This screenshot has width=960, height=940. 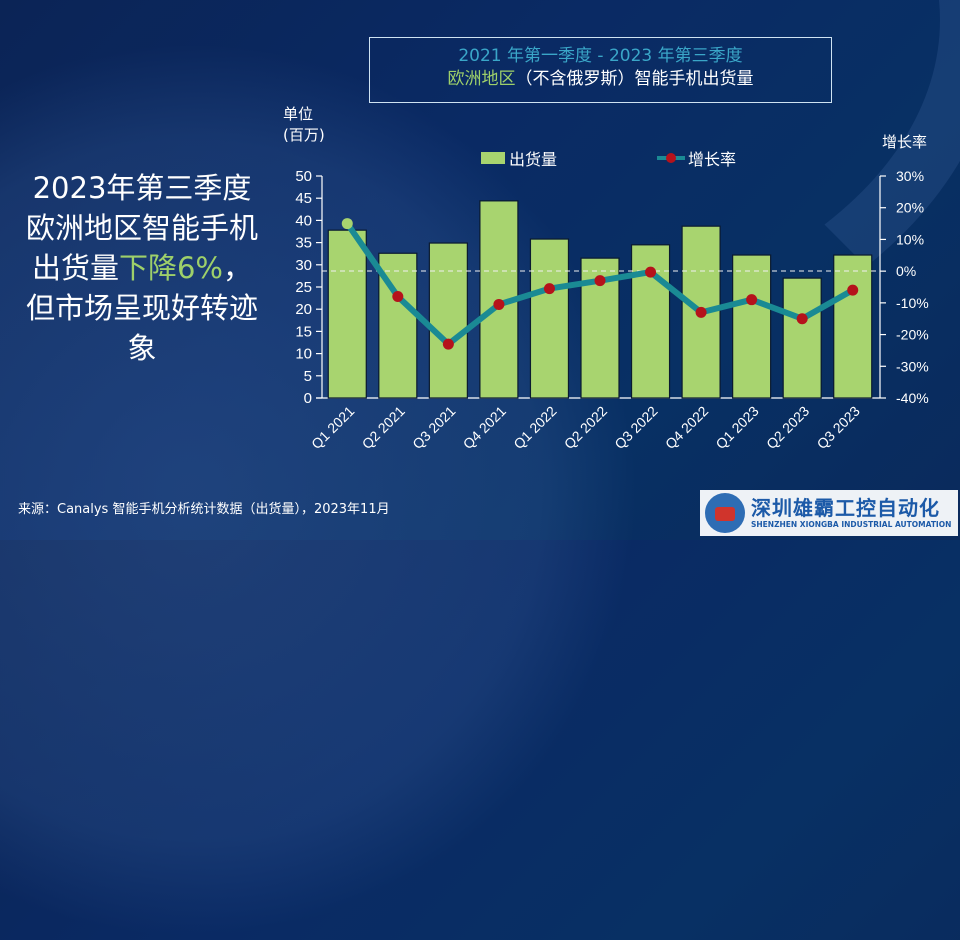 What do you see at coordinates (905, 142) in the screenshot?
I see `right-axis-label: 增长率` at bounding box center [905, 142].